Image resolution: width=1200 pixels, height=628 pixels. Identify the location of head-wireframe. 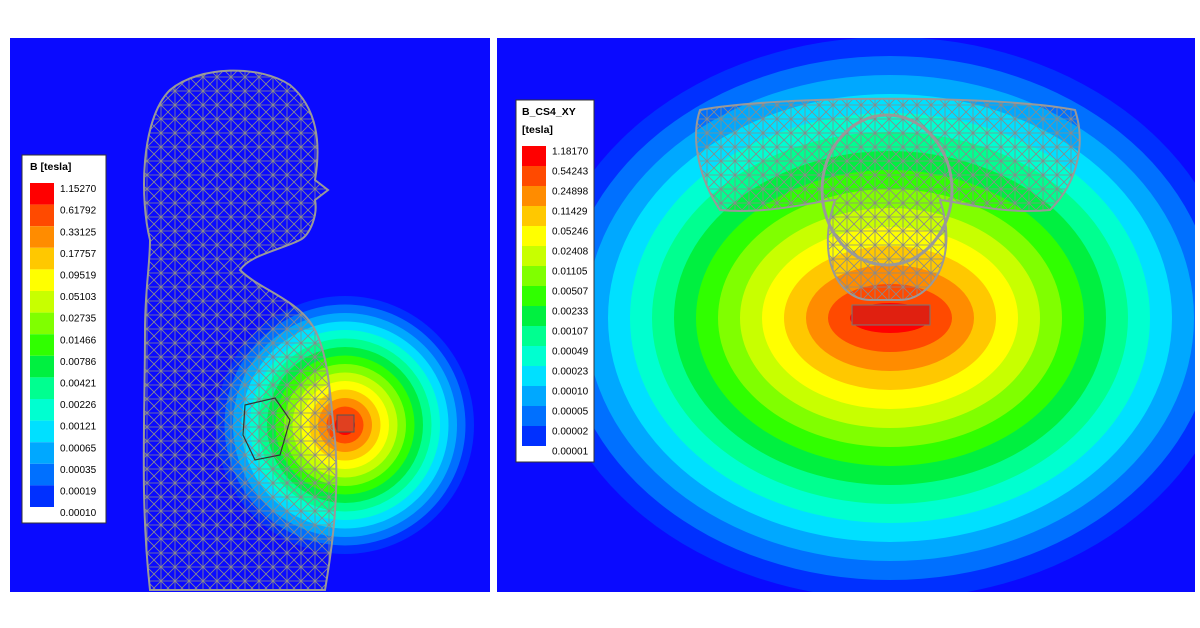
(888, 211).